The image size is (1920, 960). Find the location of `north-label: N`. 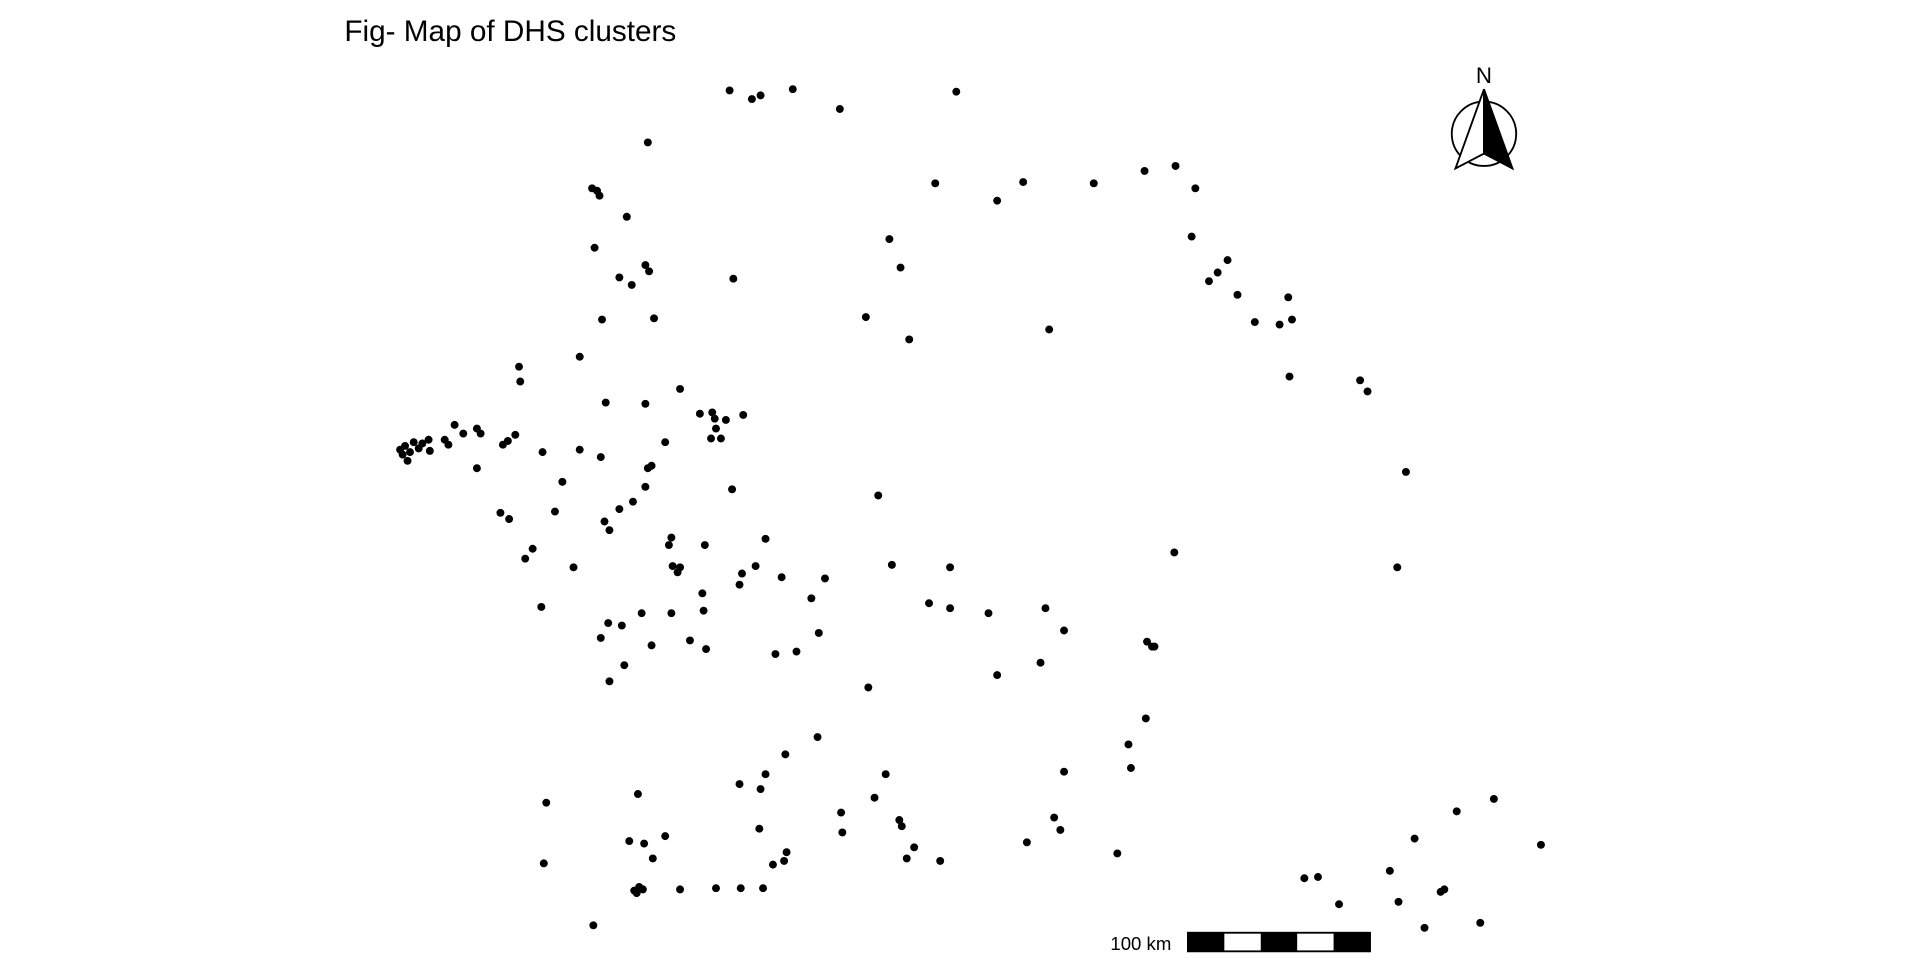

north-label: N is located at coordinates (1484, 75).